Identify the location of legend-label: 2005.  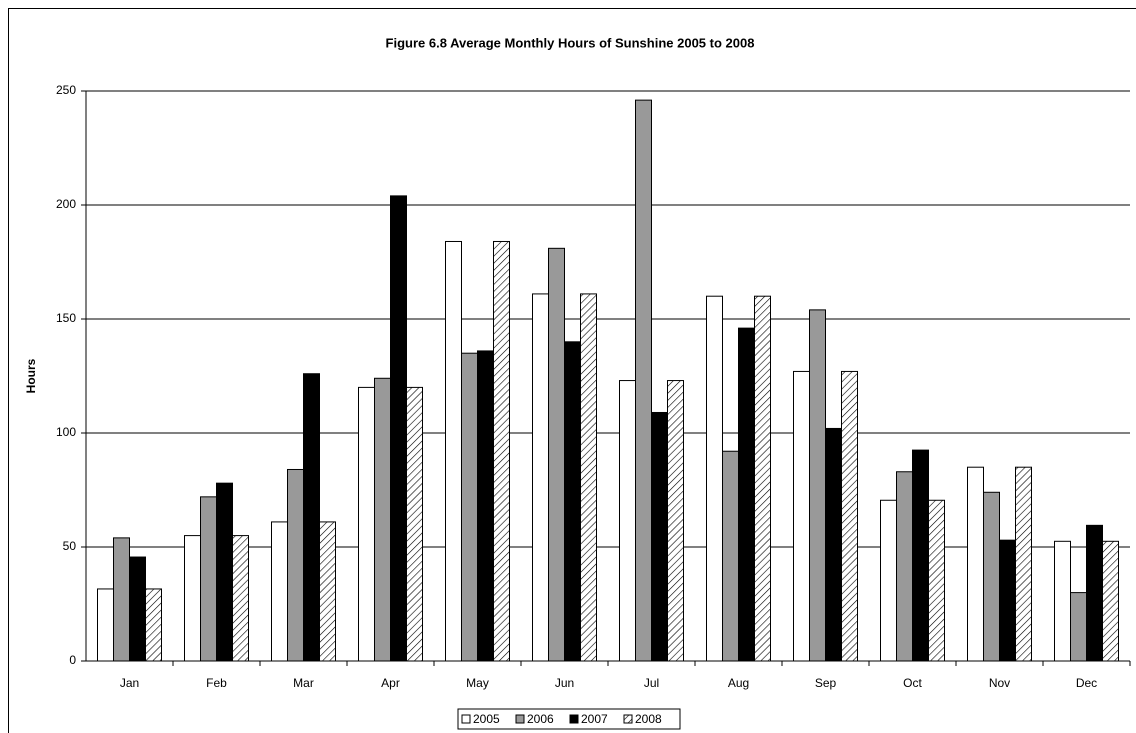
(486, 719).